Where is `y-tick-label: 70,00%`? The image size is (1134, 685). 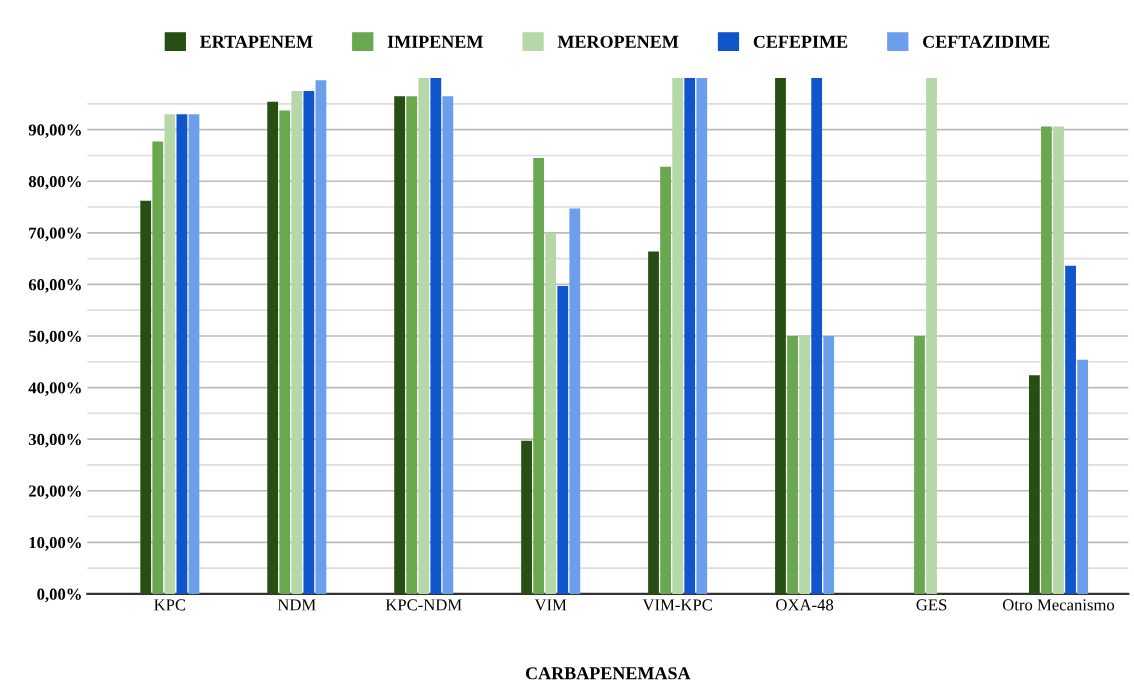
y-tick-label: 70,00% is located at coordinates (55, 234).